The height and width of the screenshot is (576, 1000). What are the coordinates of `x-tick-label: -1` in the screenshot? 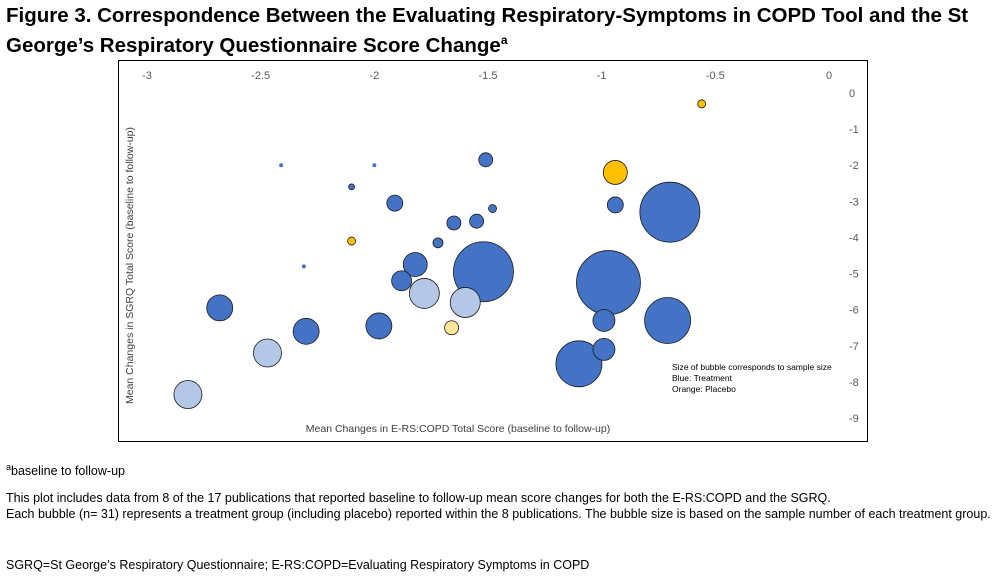 It's located at (602, 76).